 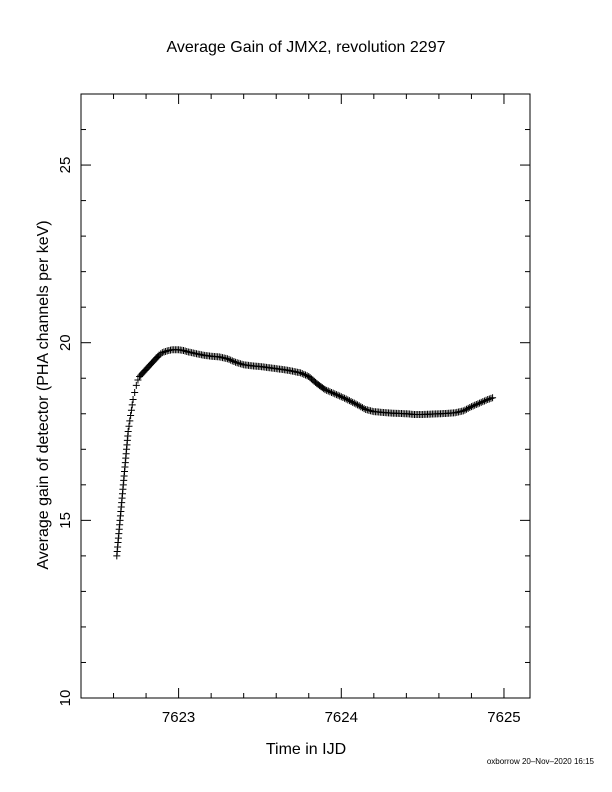 What do you see at coordinates (341, 717) in the screenshot?
I see `x-tick-label: 7624` at bounding box center [341, 717].